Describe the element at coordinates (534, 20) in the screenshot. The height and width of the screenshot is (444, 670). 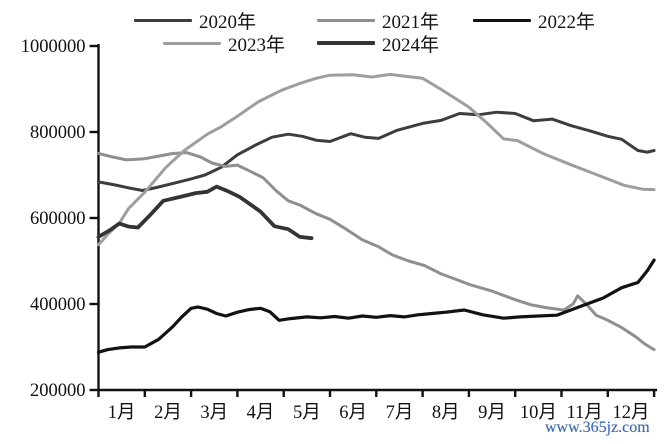
I see `legend-item-2022: 2022年` at that location.